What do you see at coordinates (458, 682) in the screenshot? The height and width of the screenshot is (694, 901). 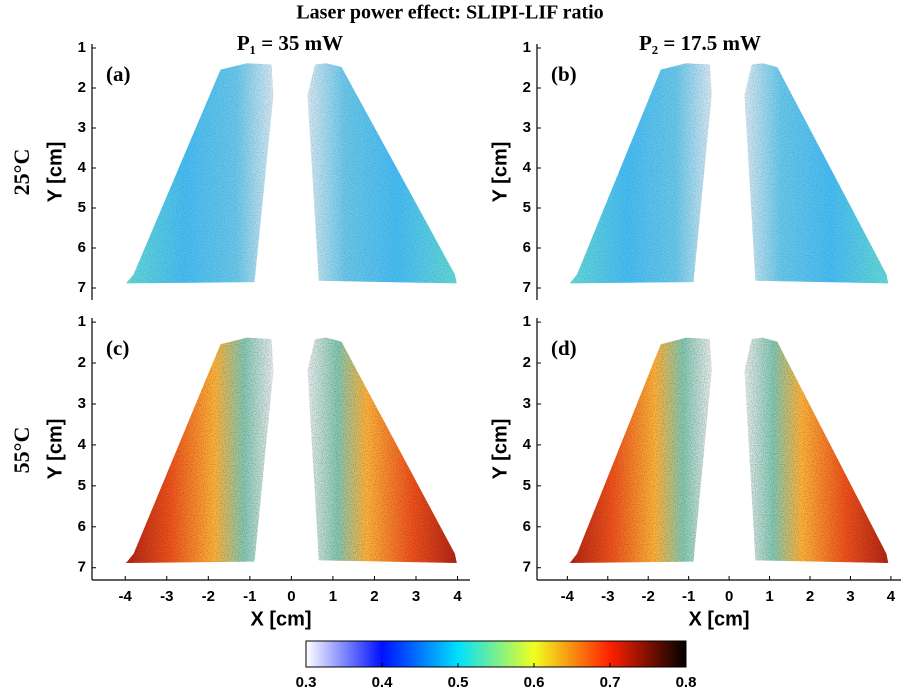 I see `colorbar-tick-label: 0.5` at bounding box center [458, 682].